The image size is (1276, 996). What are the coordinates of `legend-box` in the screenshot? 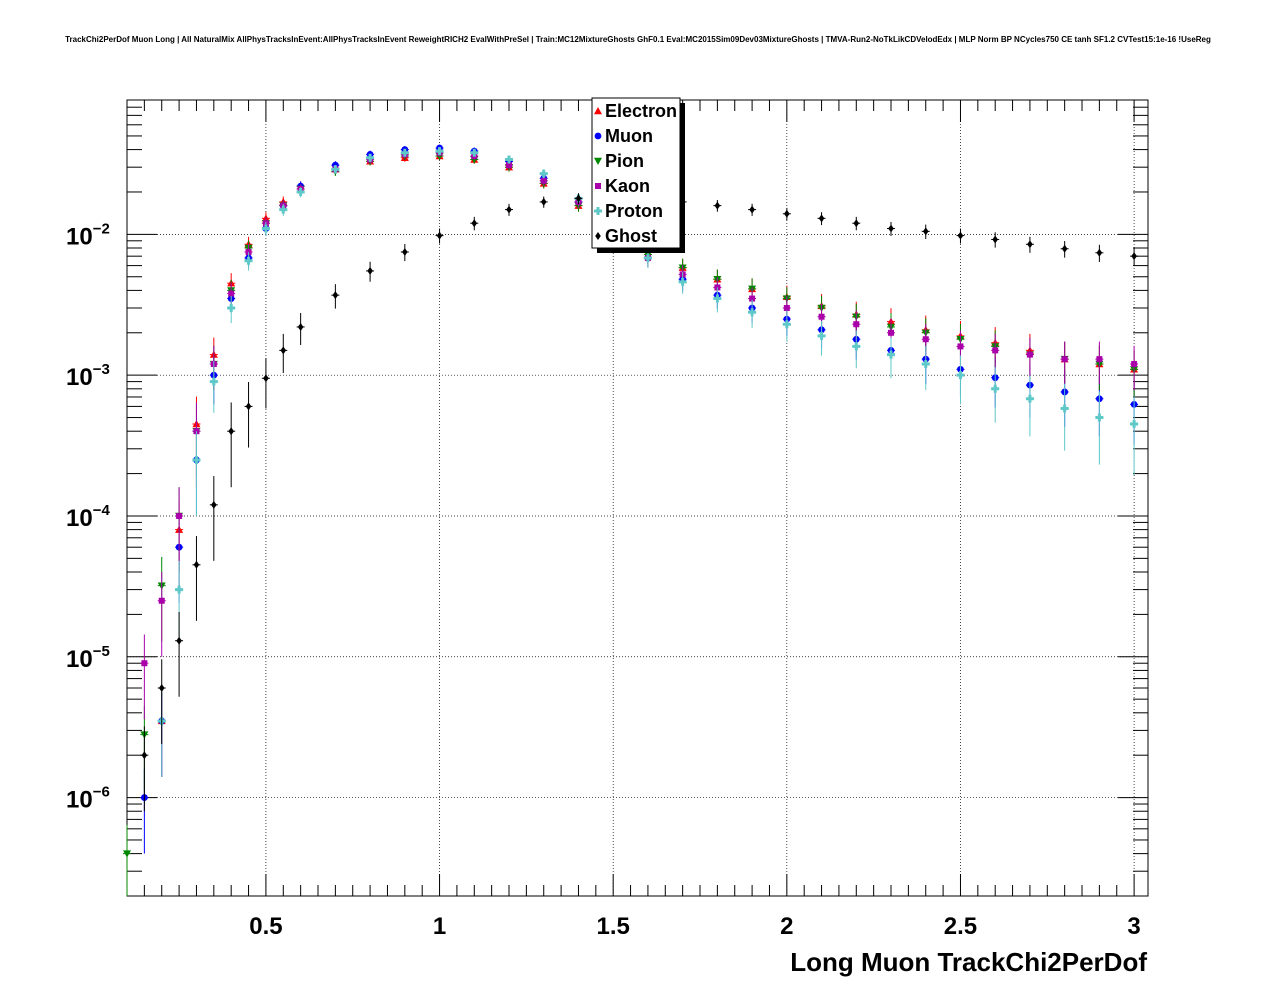 It's located at (636, 173).